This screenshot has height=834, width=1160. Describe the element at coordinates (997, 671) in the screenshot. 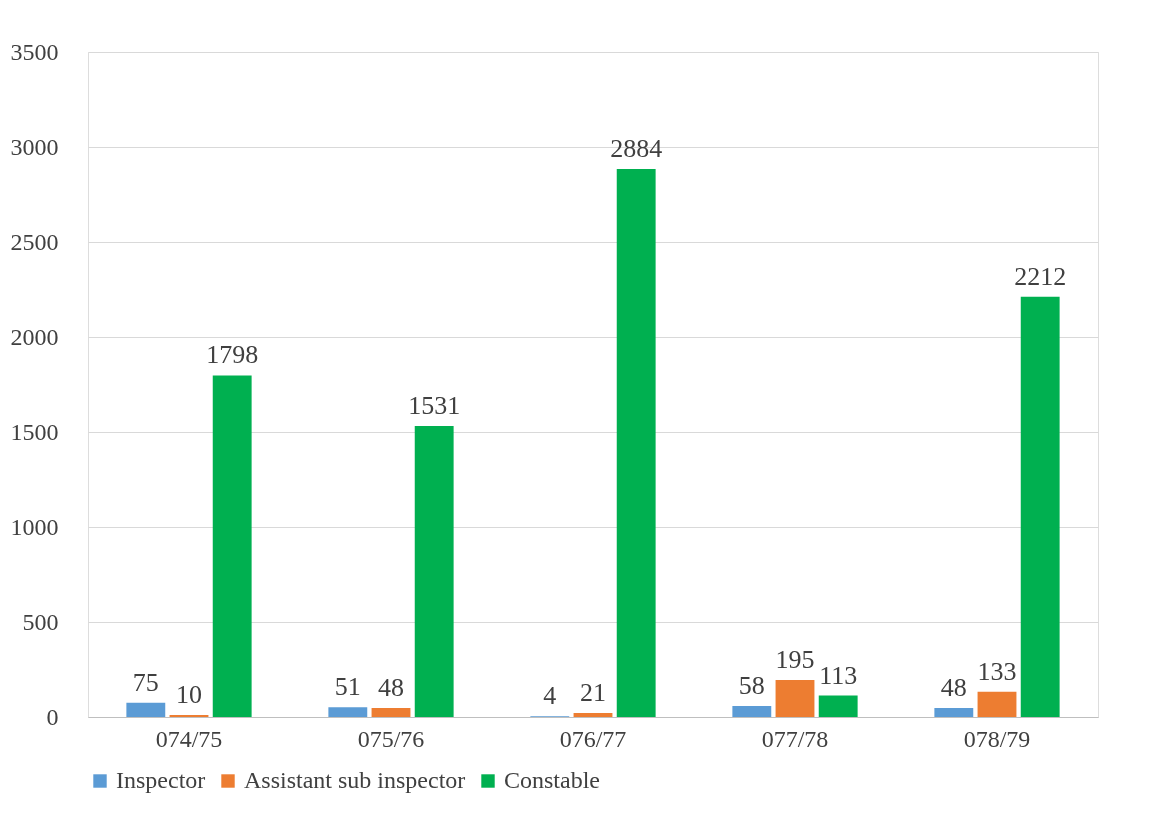

I see `data-label: 133` at that location.